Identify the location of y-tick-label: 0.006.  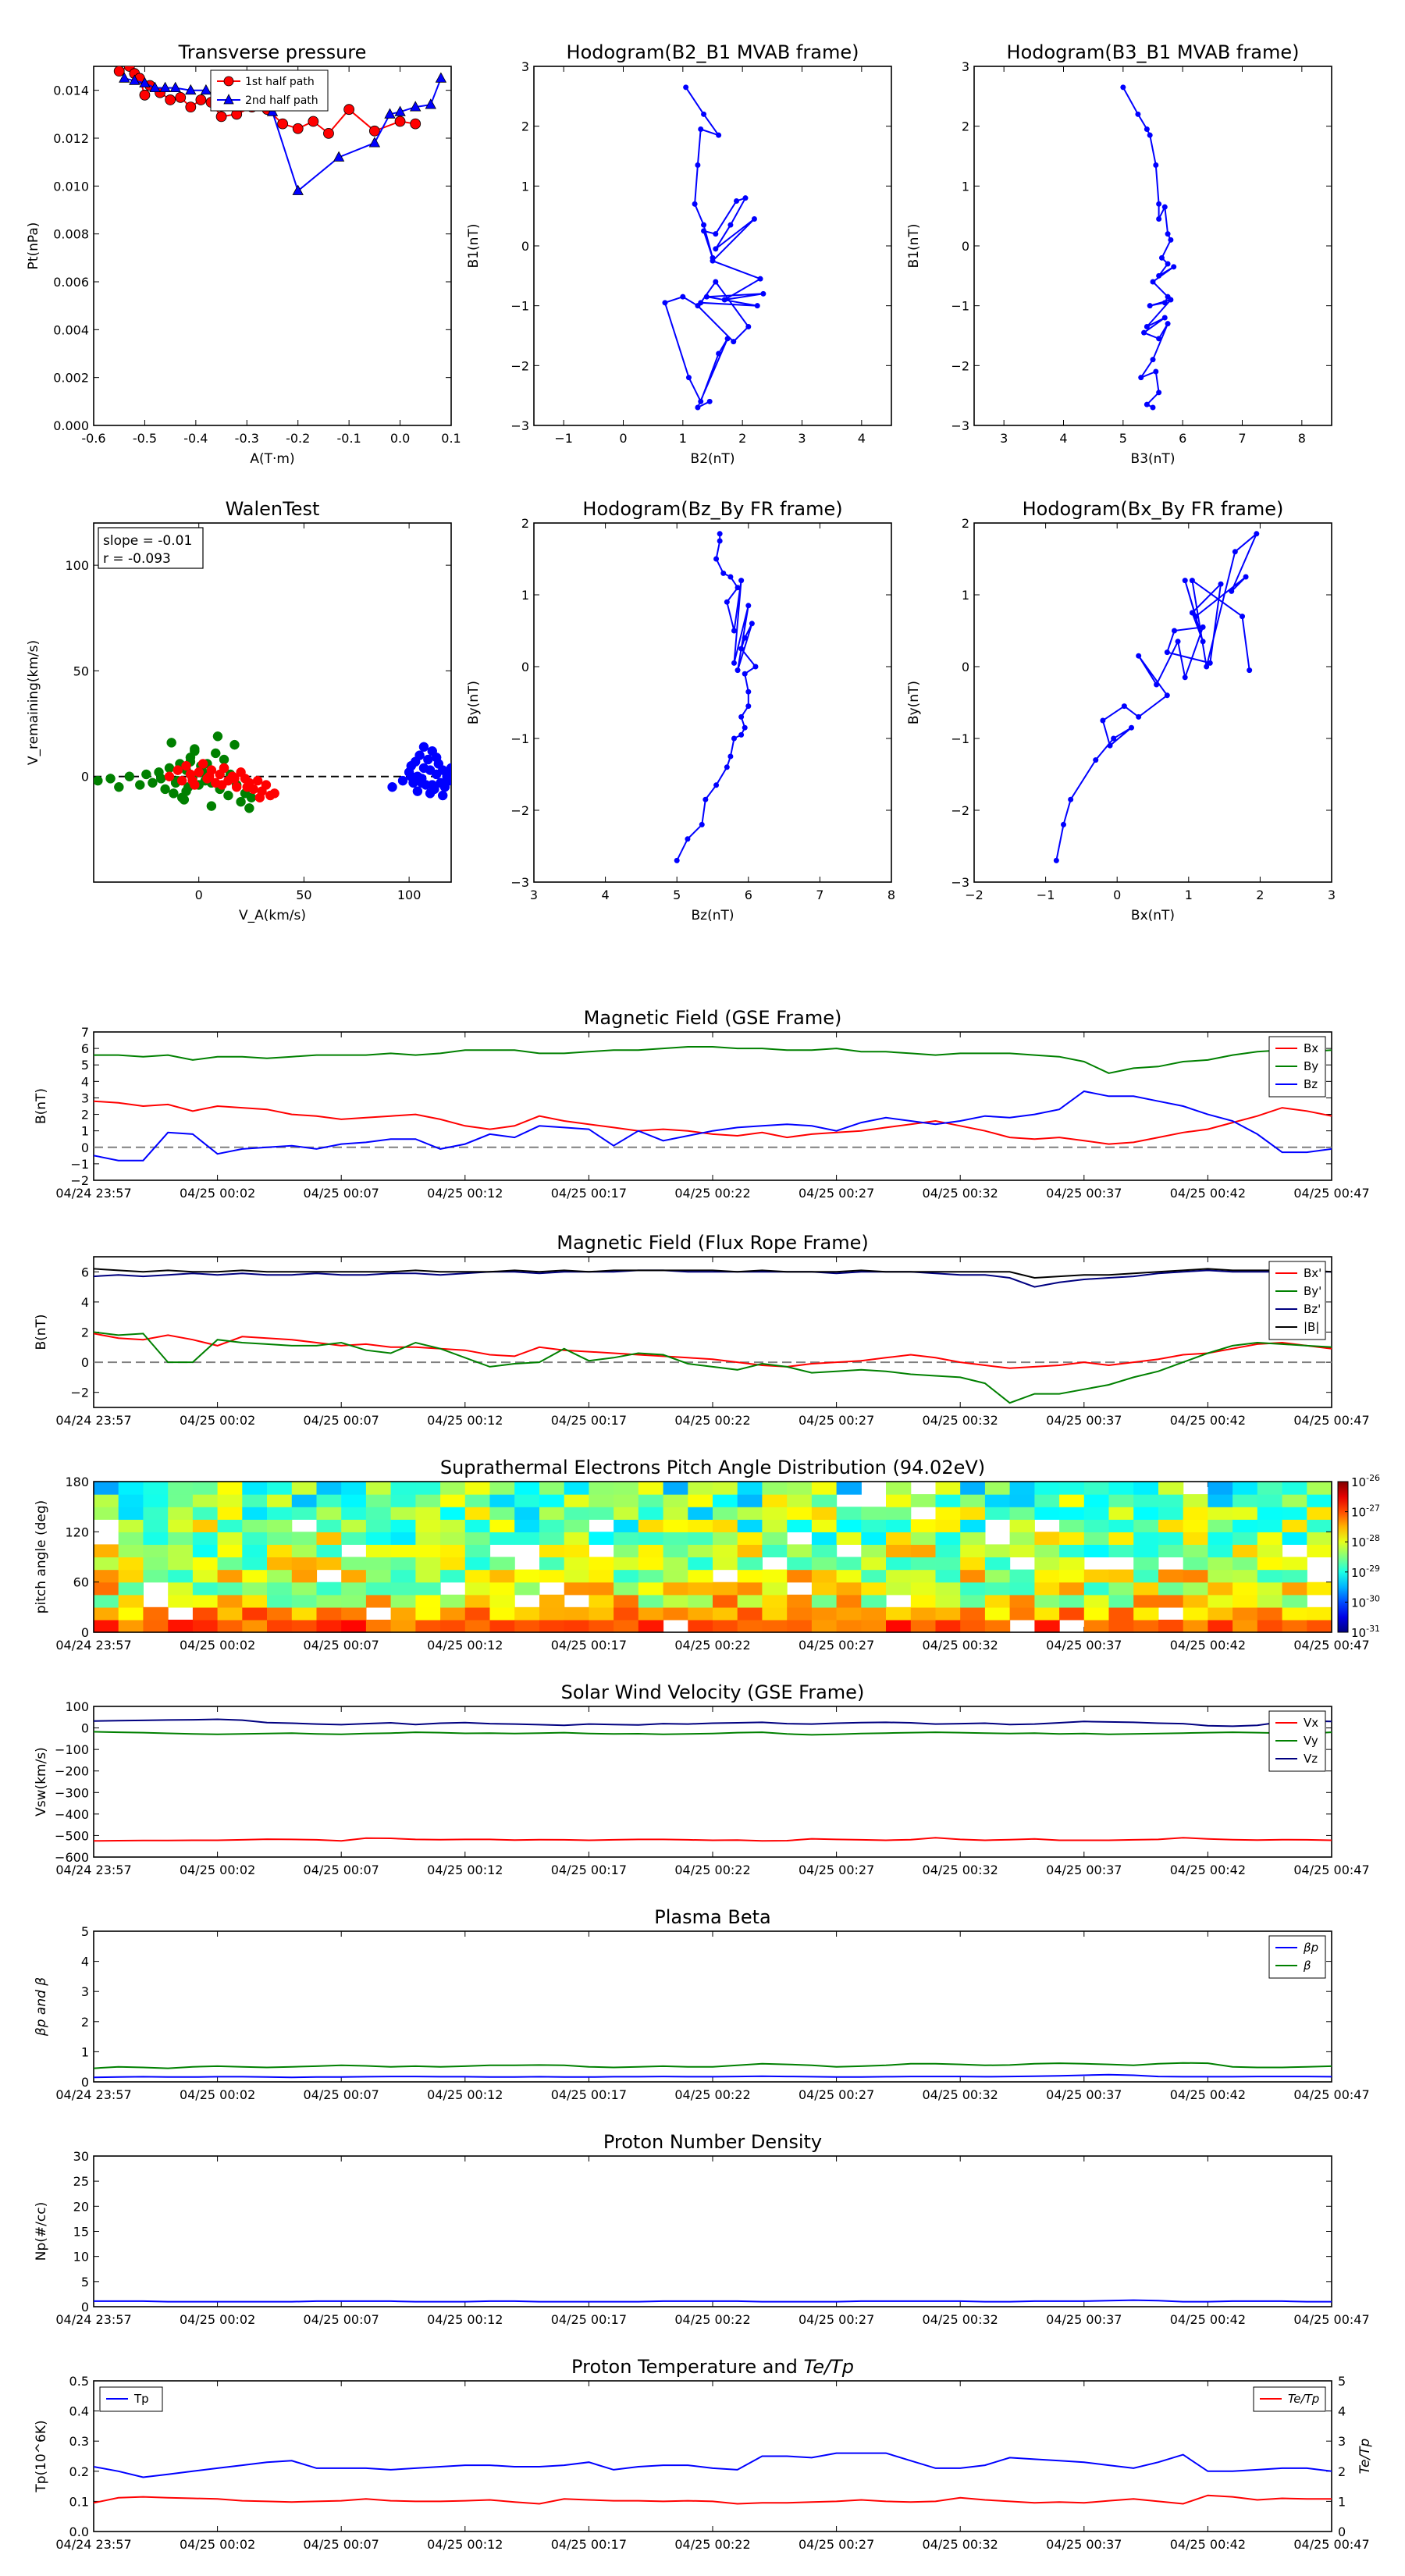
(71, 282).